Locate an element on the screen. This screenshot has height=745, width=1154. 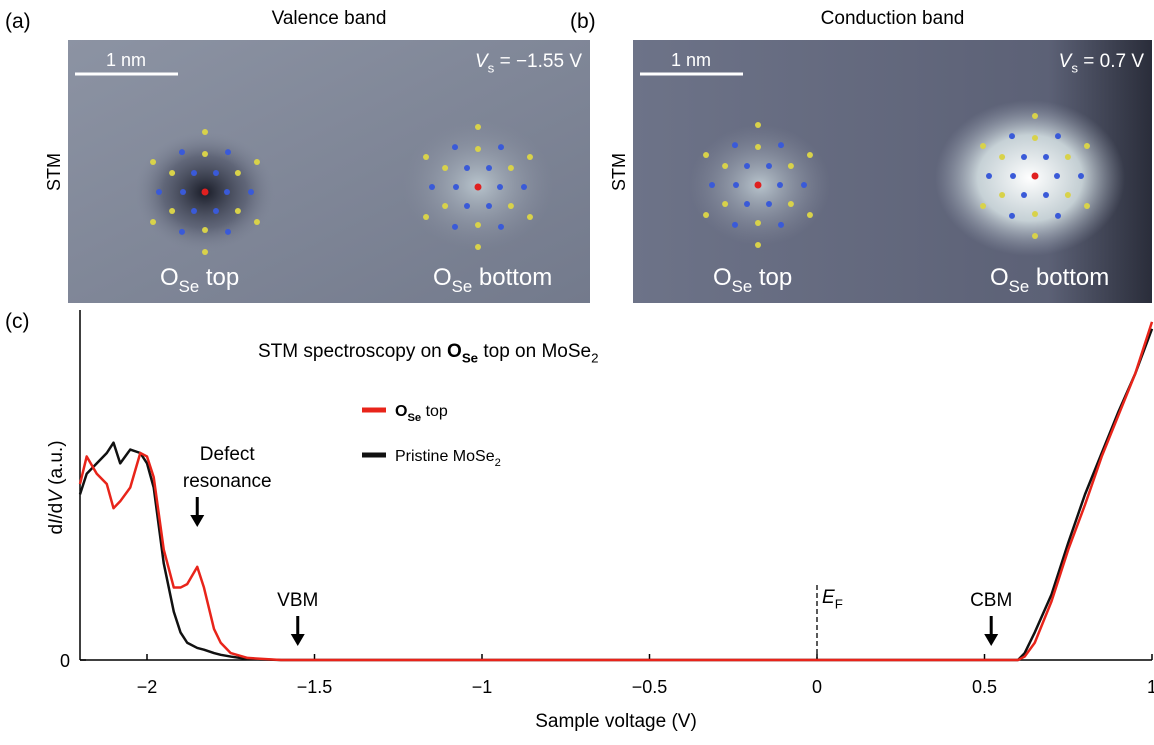
bias-label: Vs = −1.55 V is located at coordinates (528, 63).